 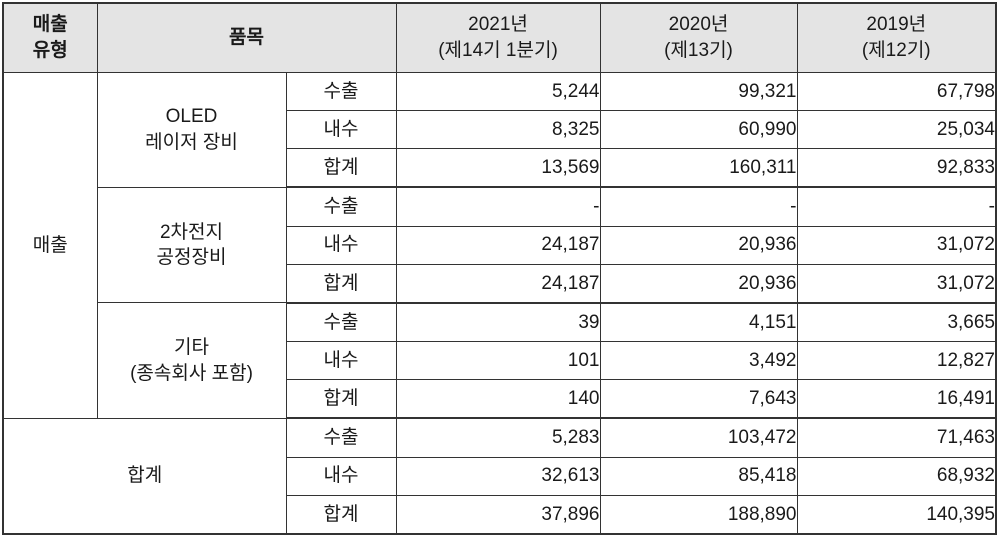 I want to click on header-sales-type: 매출 유형, so click(x=50, y=37).